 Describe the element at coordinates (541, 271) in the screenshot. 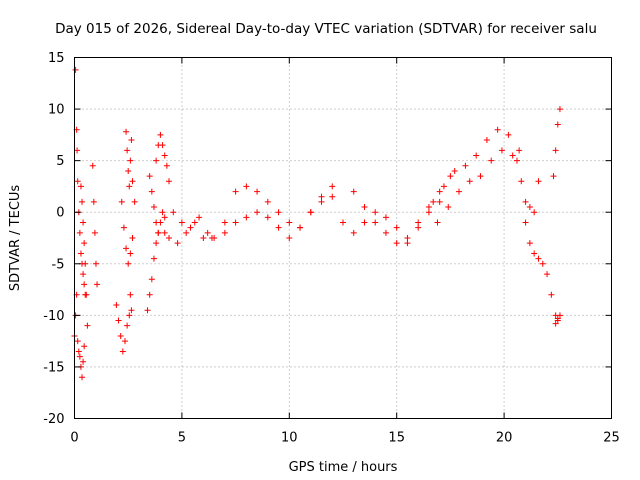

I see `series-late-b` at that location.